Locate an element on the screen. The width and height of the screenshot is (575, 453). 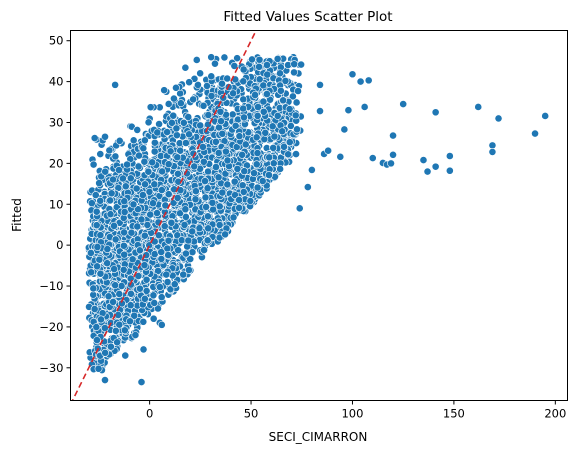
y-tick-label: −30 is located at coordinates (51, 368).